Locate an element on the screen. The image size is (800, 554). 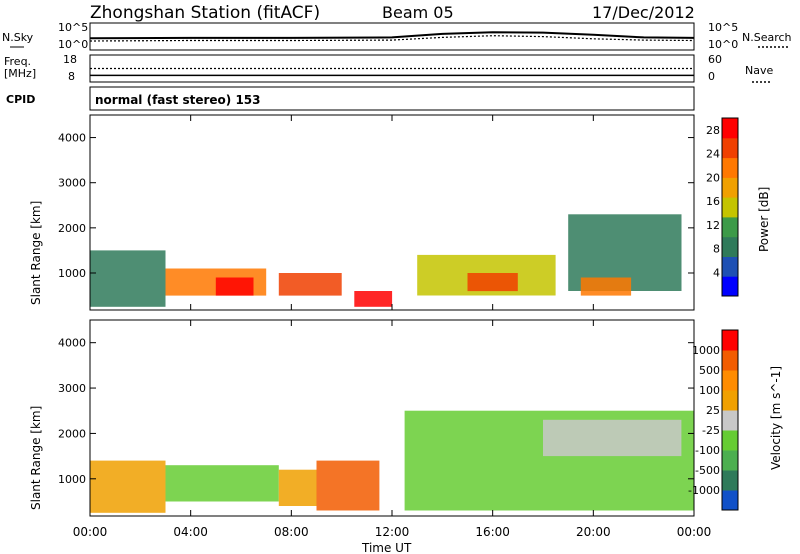
nave-tick-bottom: 0 is located at coordinates (711, 76).